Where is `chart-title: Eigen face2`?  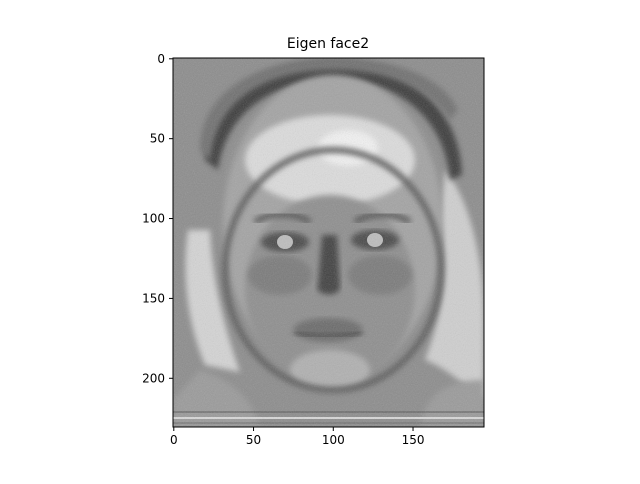
chart-title: Eigen face2 is located at coordinates (328, 44).